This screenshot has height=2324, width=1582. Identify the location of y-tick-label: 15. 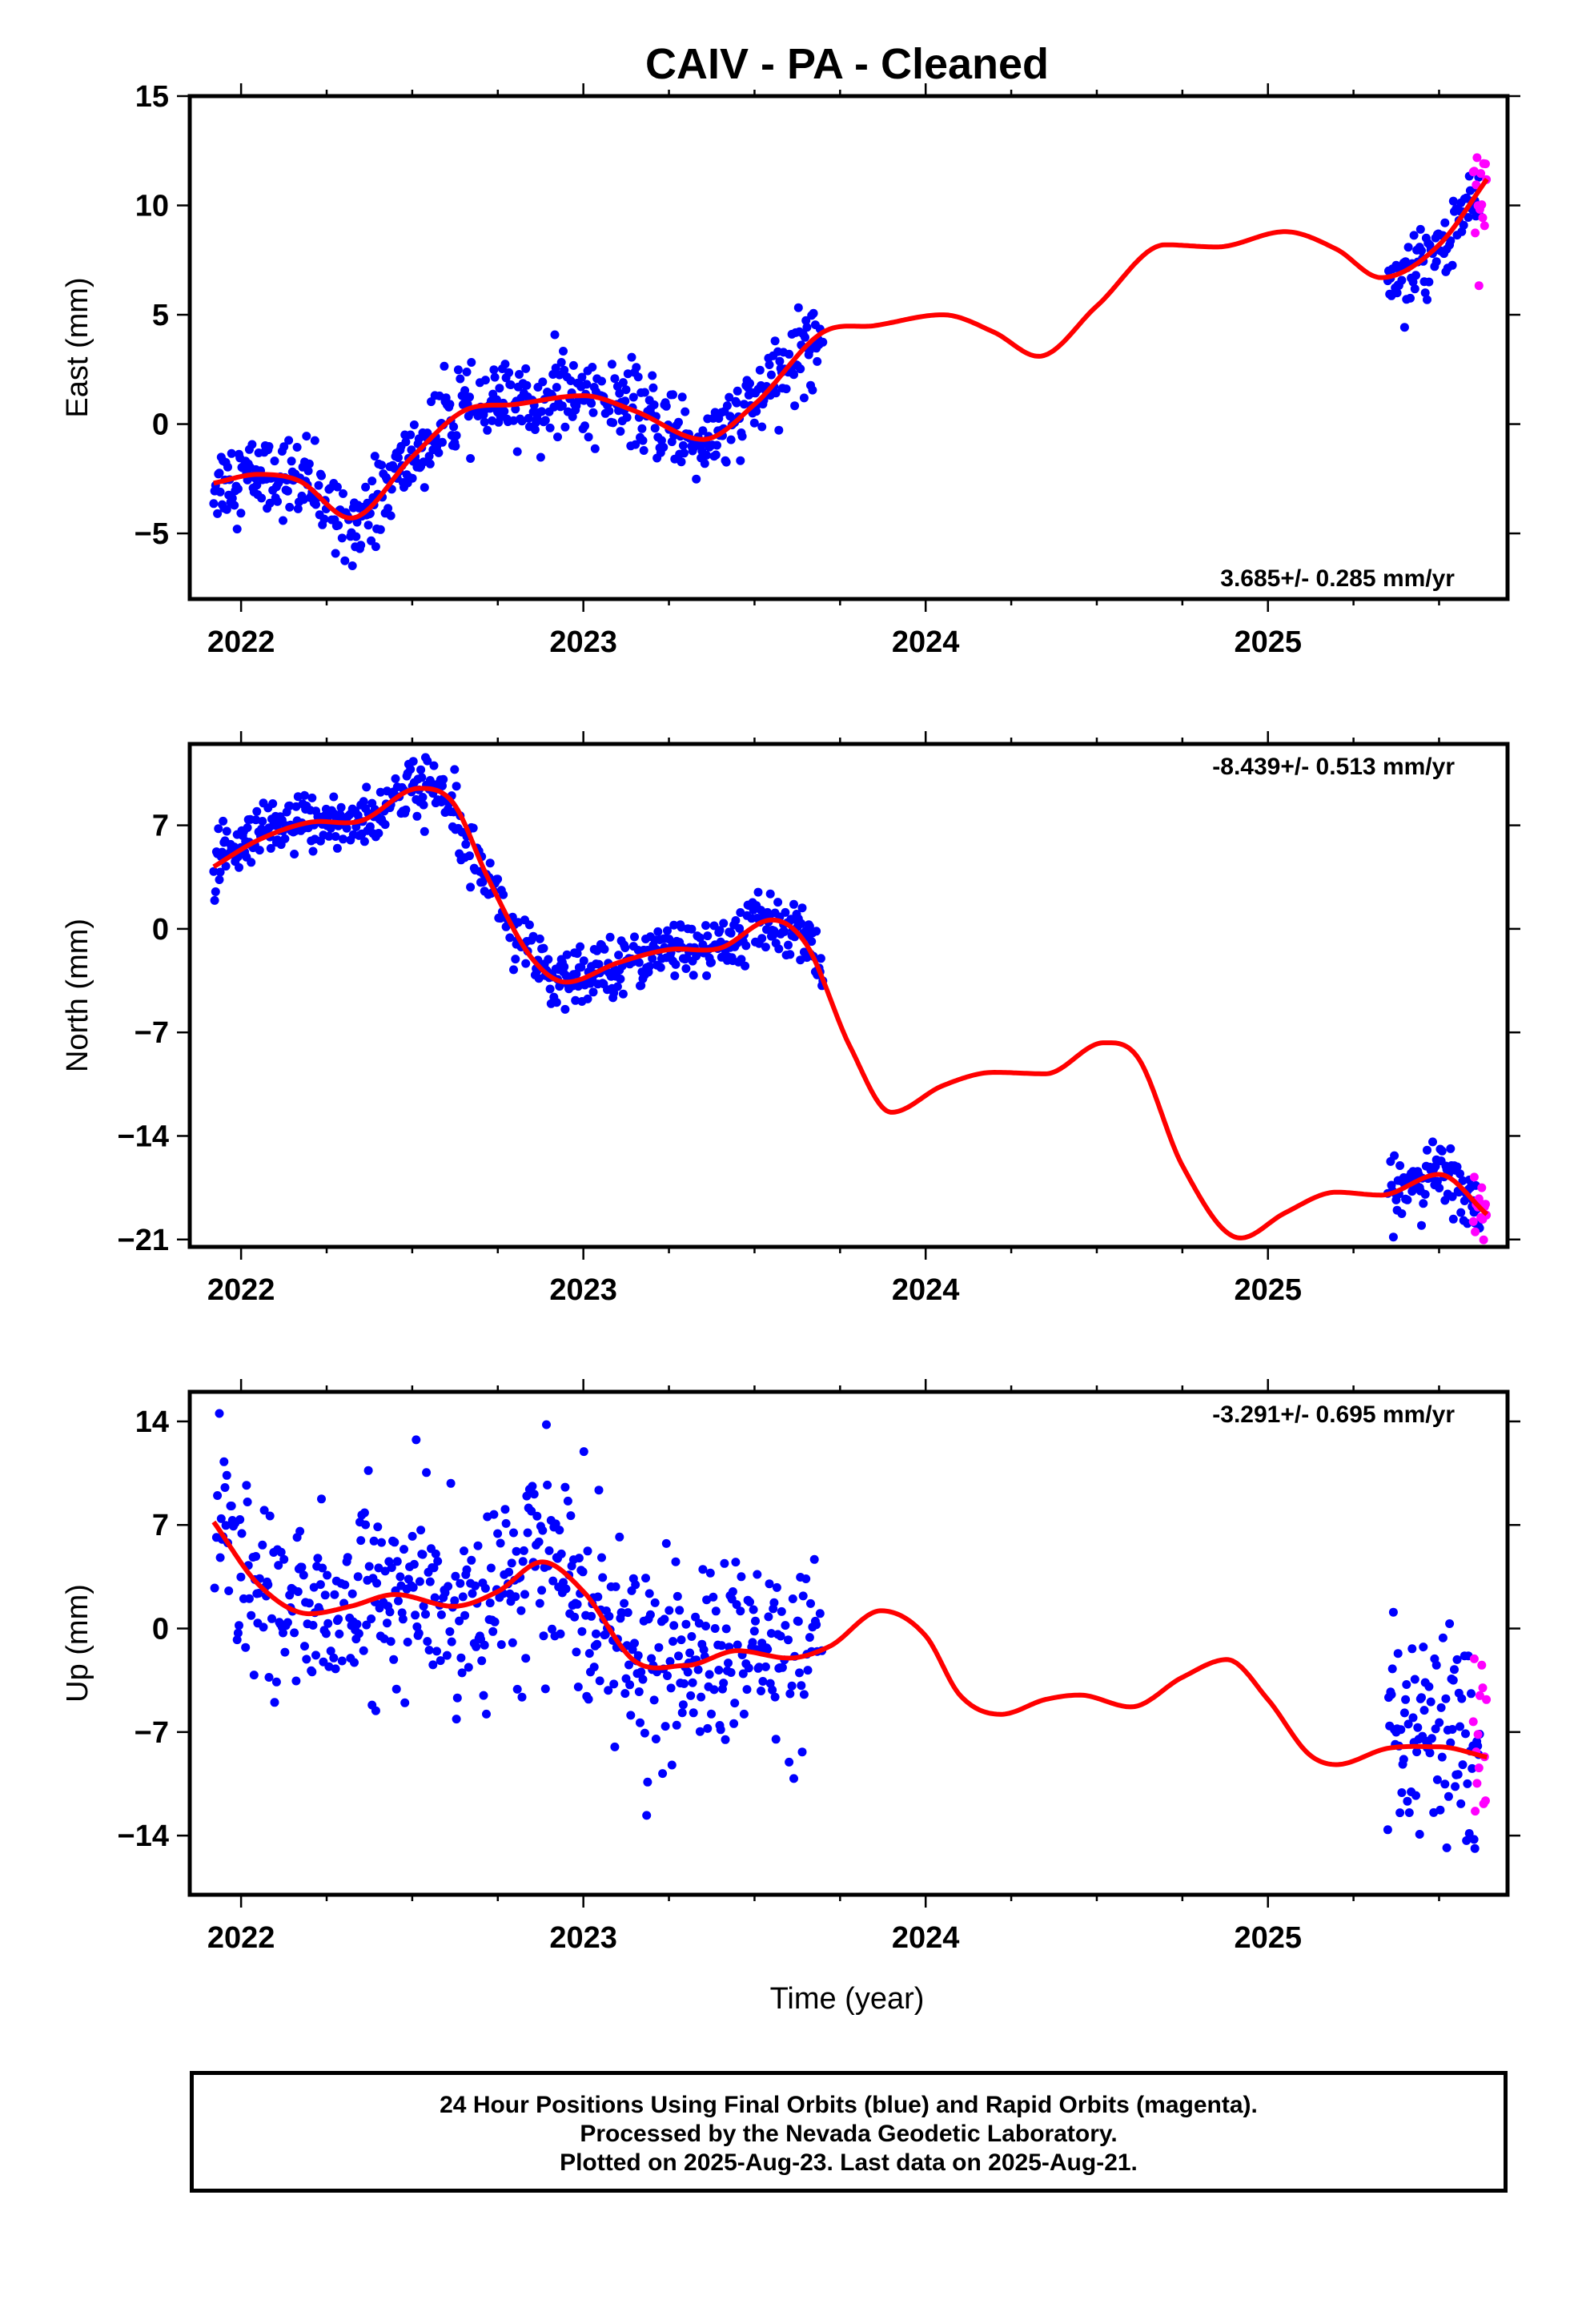
(152, 97).